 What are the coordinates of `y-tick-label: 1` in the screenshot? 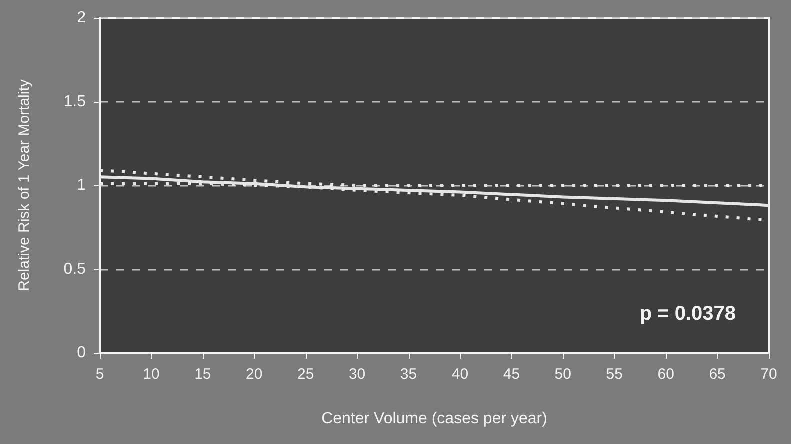 It's located at (81, 185).